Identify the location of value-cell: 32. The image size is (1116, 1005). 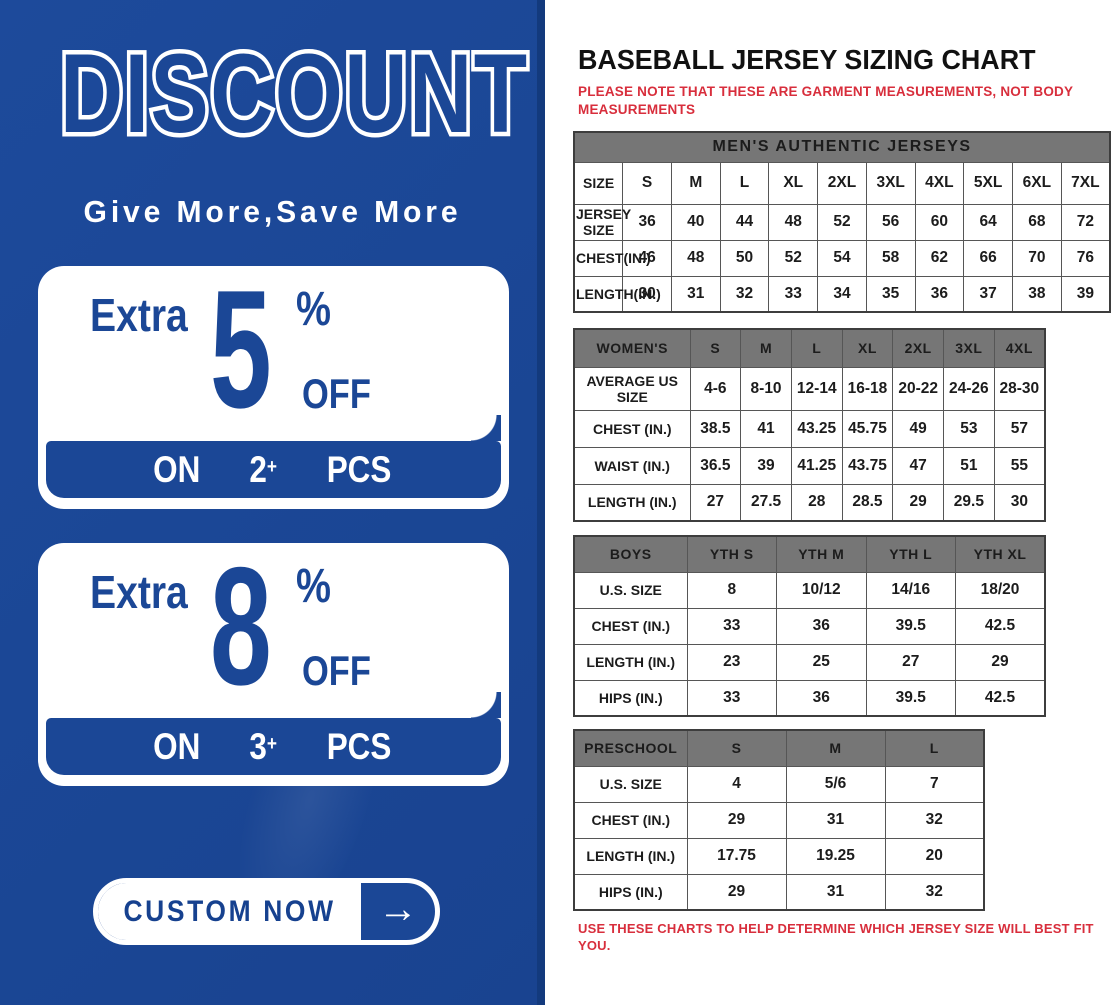
(934, 892).